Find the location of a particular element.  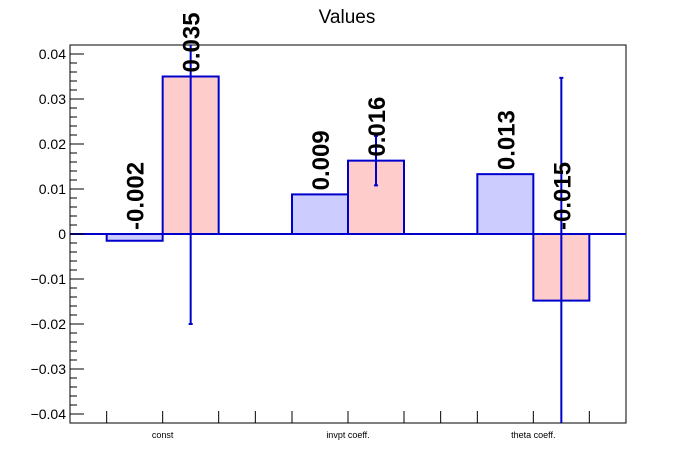

data-label: 0.009 is located at coordinates (321, 160).